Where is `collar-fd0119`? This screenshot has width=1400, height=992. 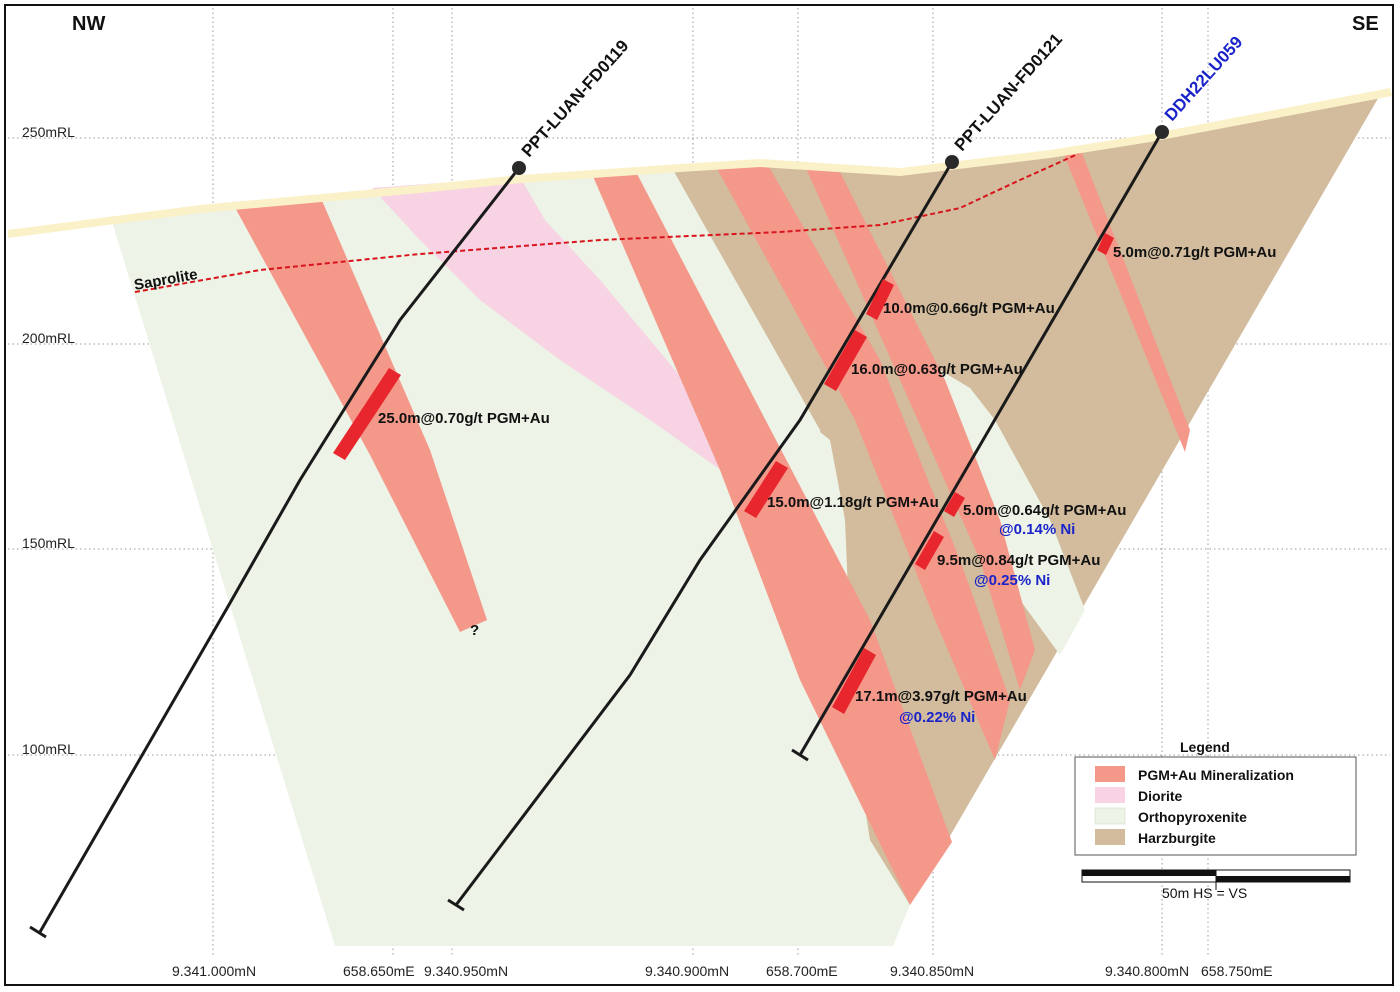
collar-fd0119 is located at coordinates (519, 168).